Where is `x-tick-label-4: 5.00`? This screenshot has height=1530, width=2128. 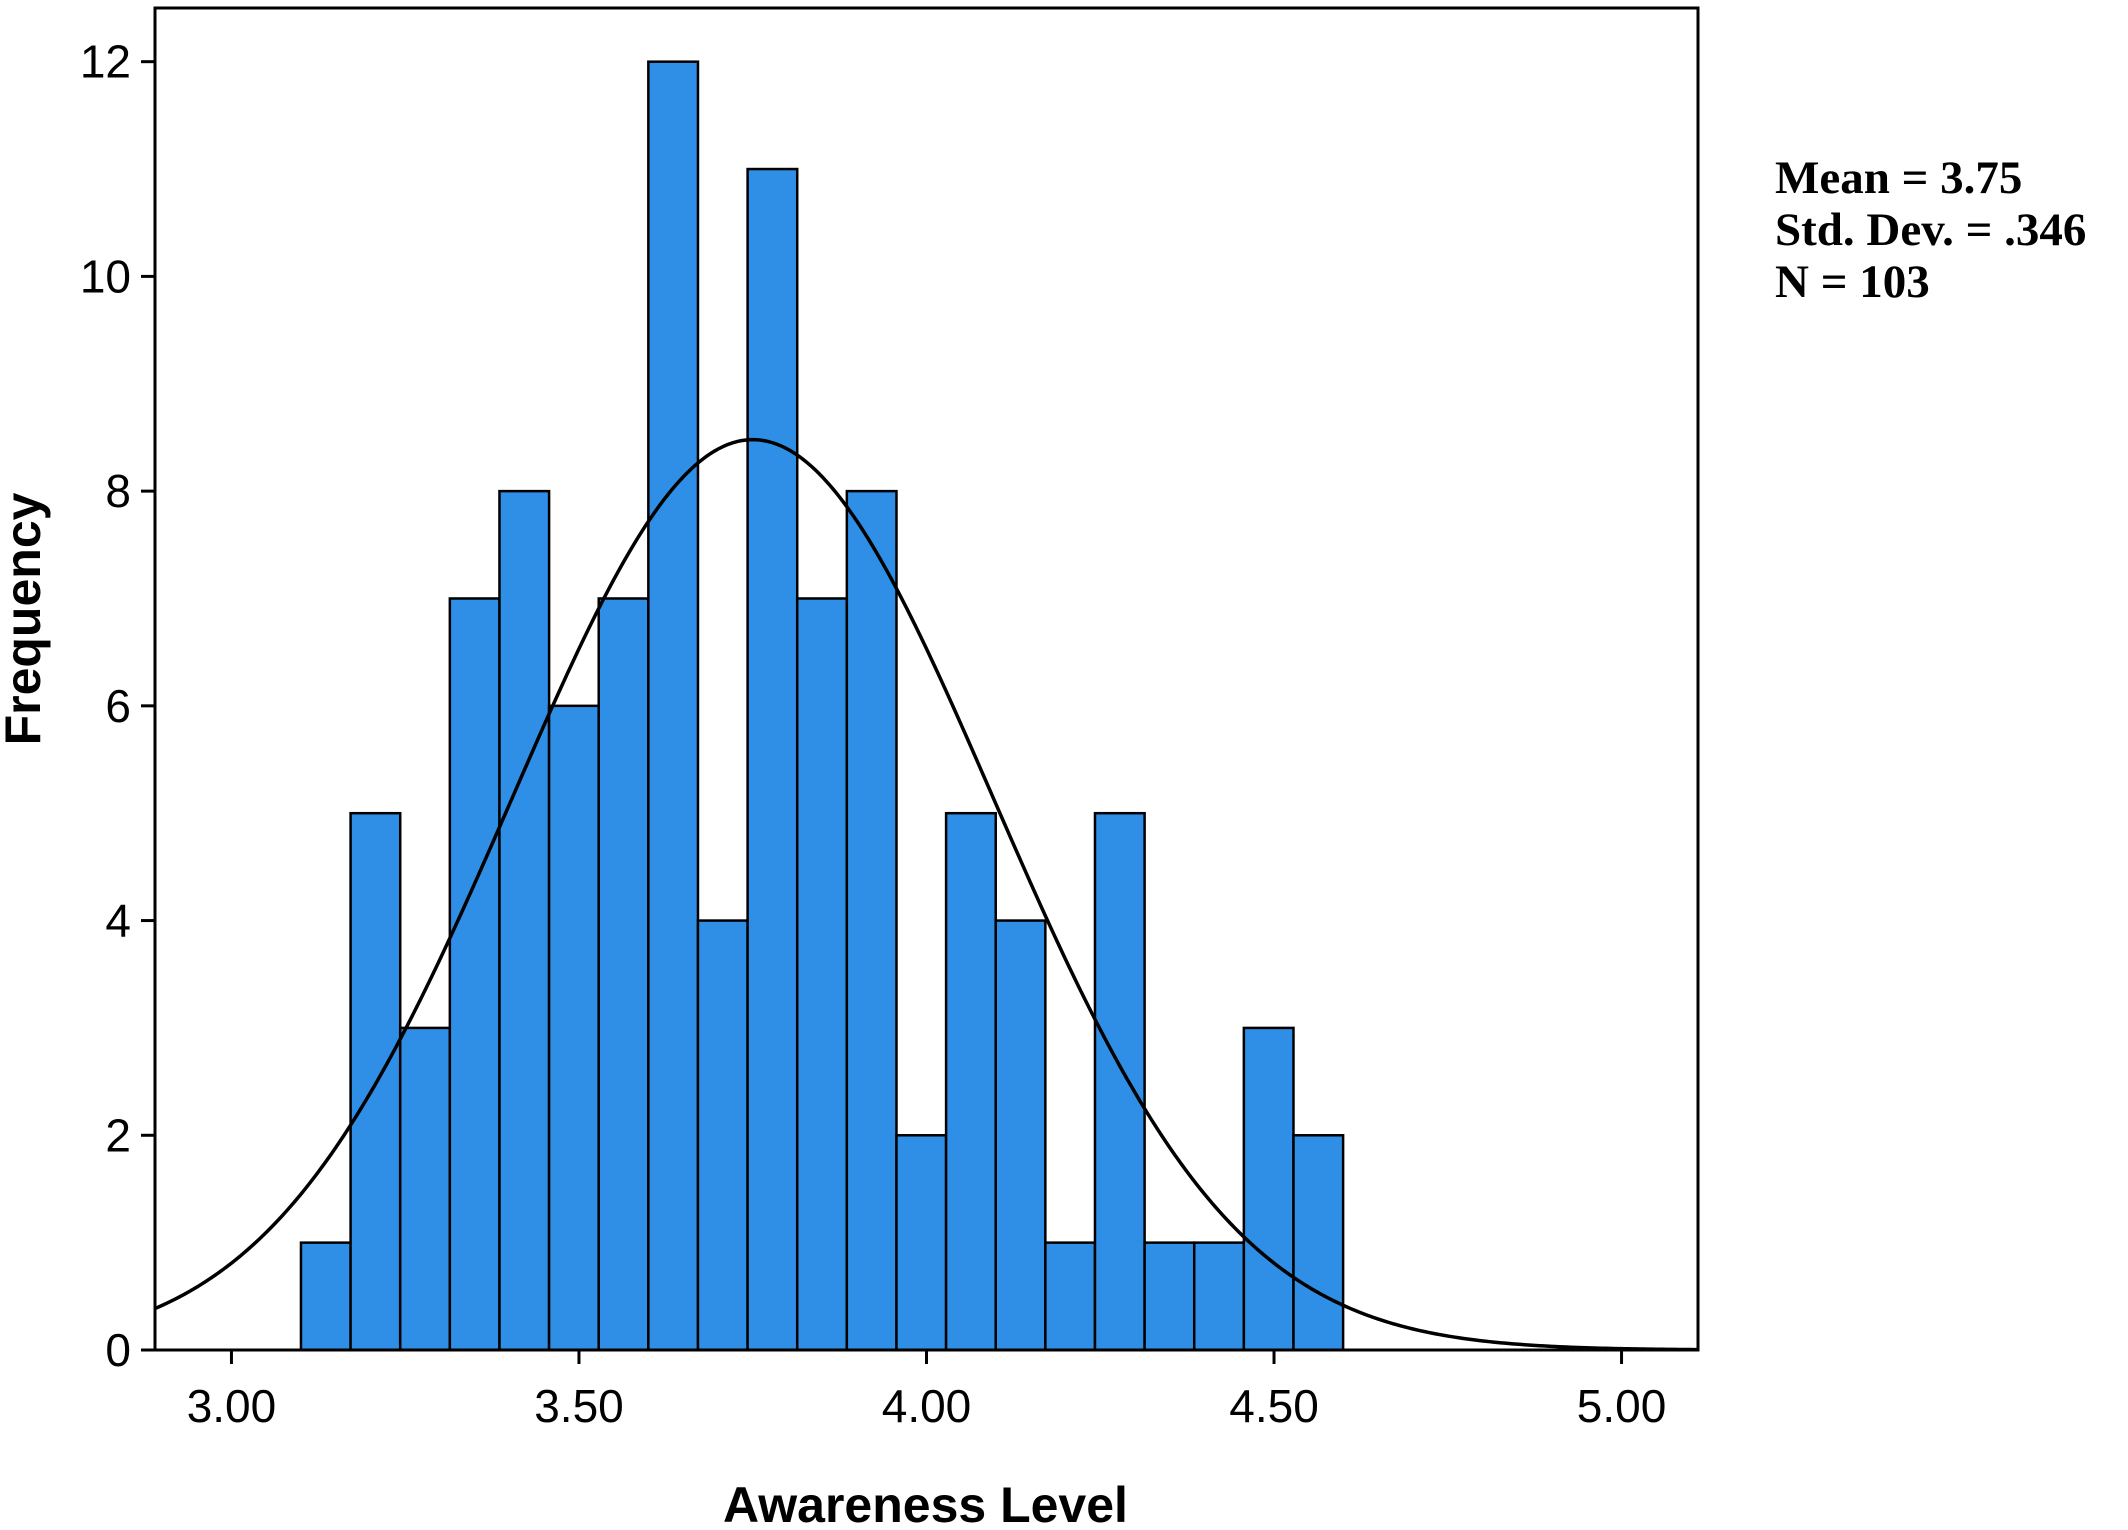 x-tick-label-4: 5.00 is located at coordinates (1622, 1406).